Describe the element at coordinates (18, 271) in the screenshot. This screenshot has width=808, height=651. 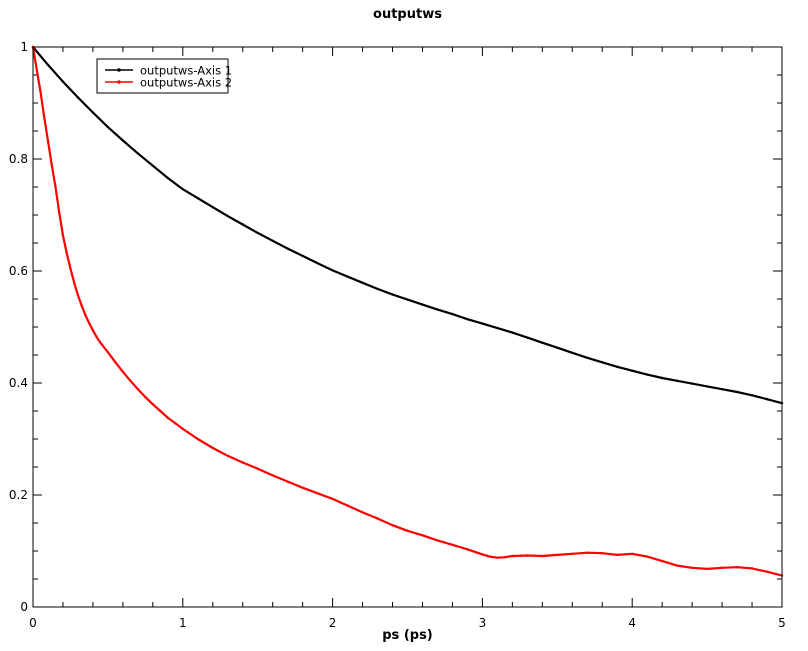
I see `y-tick-label: 0.6` at that location.